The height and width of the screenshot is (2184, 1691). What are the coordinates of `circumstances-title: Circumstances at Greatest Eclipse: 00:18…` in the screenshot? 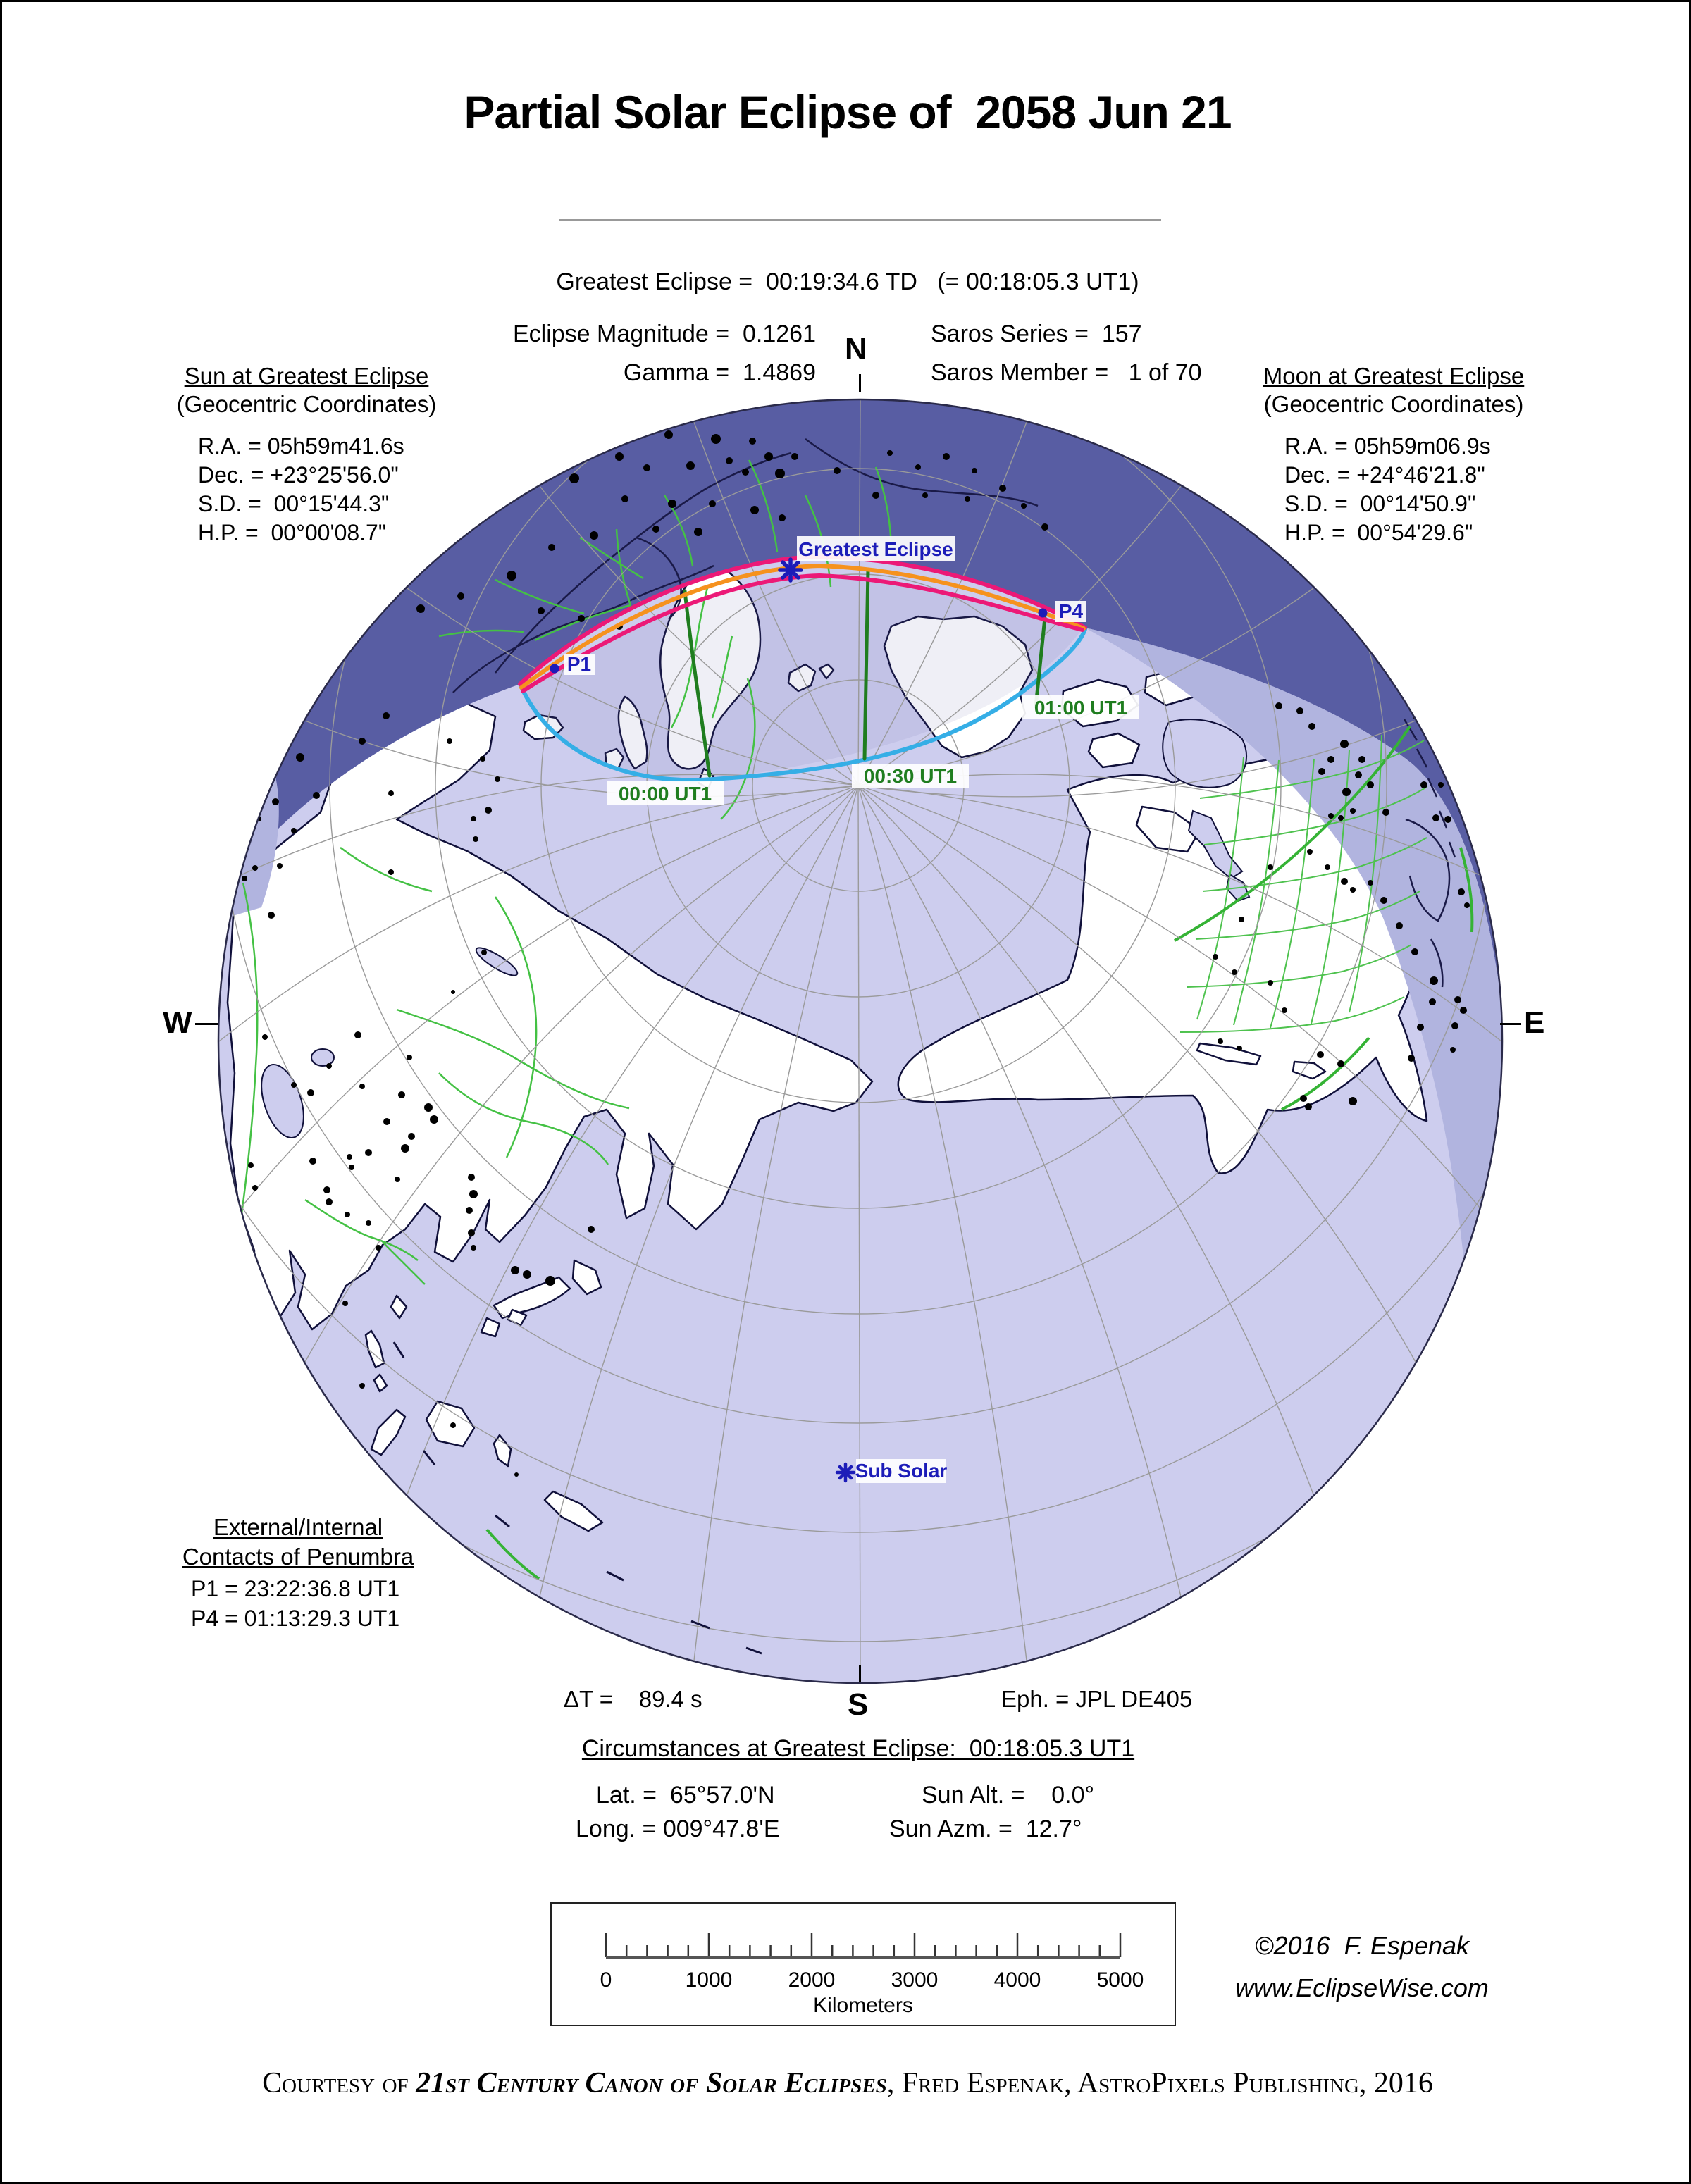 It's located at (858, 1748).